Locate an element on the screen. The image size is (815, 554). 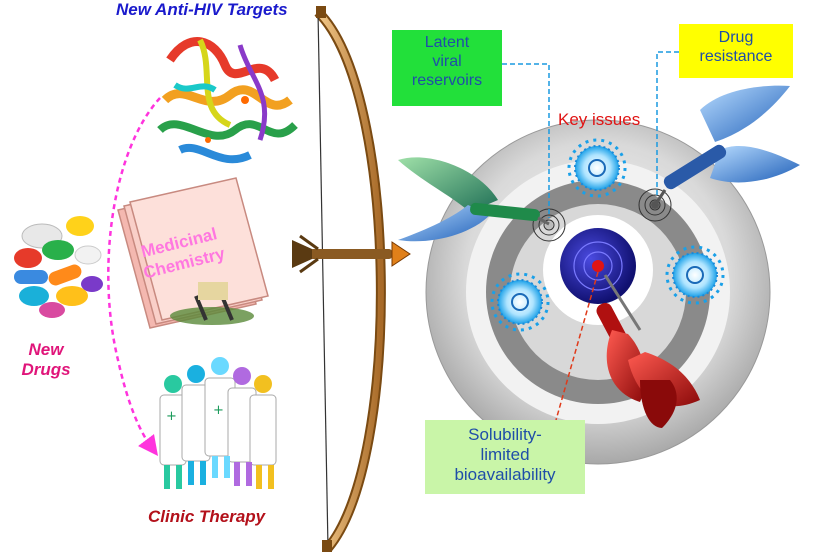
connector-lines is located at coordinates (590, 236).